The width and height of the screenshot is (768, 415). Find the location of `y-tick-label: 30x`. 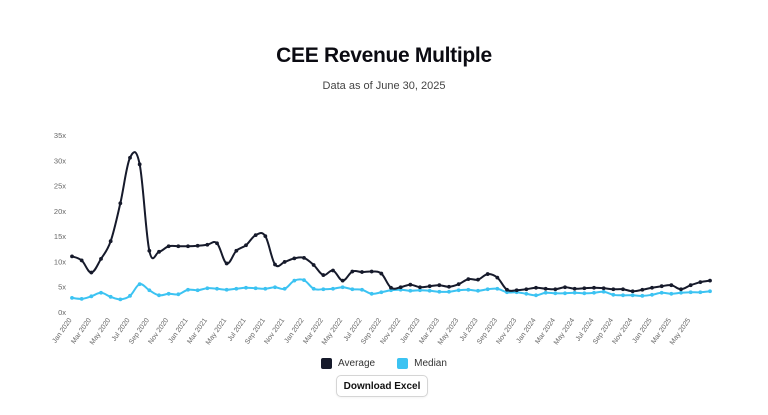

y-tick-label: 30x is located at coordinates (60, 160).